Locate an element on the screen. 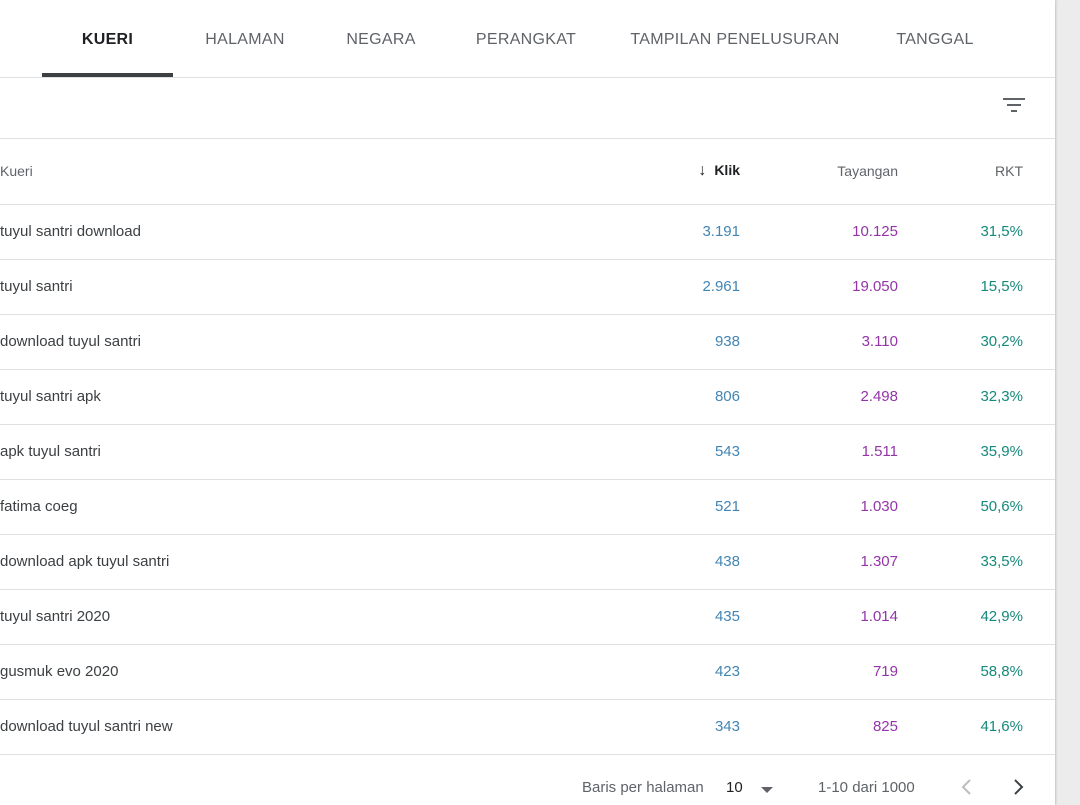 The width and height of the screenshot is (1080, 805). query-cell: tuyul santri is located at coordinates (36, 286).